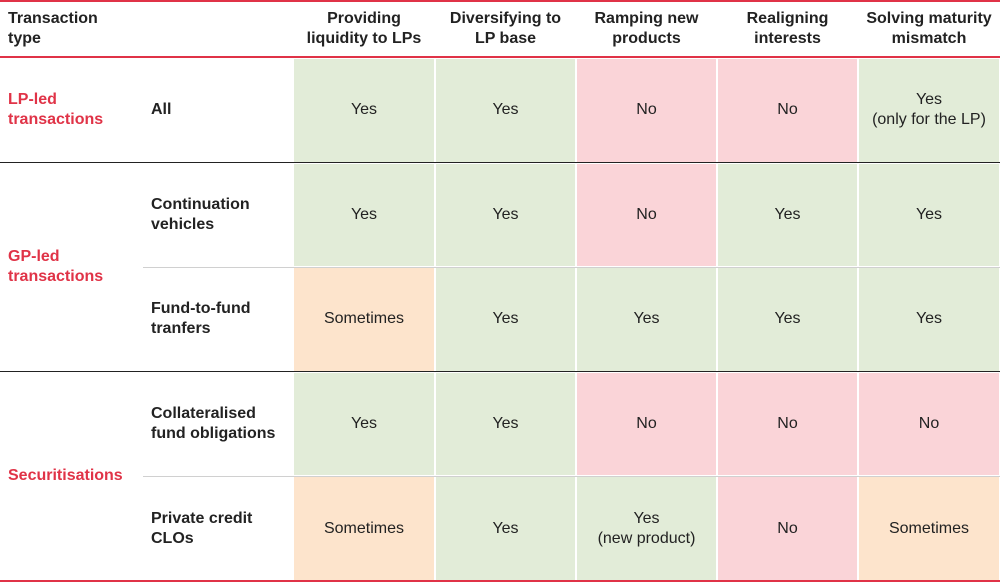 Image resolution: width=1000 pixels, height=582 pixels. Describe the element at coordinates (56, 267) in the screenshot. I see `group-label-text: GP-led transactions` at that location.